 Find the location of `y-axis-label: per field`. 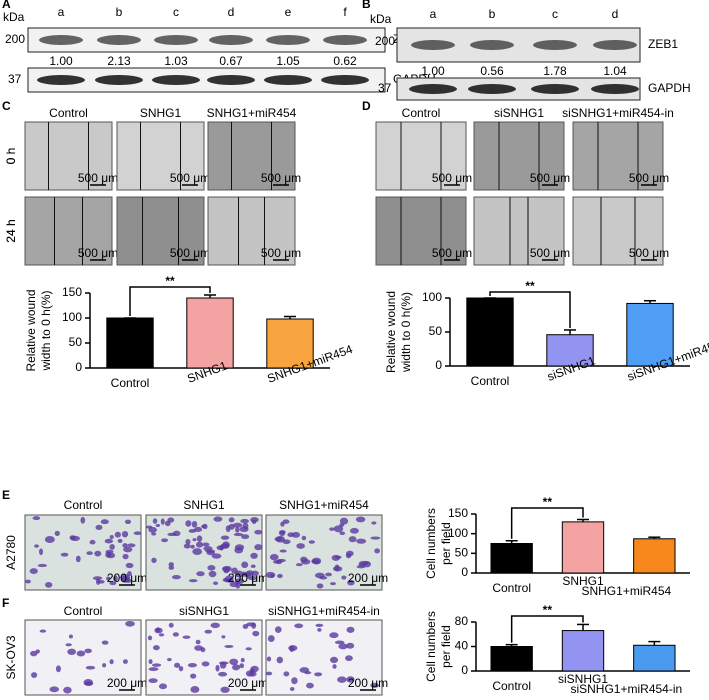

y-axis-label: per field is located at coordinates (446, 543).